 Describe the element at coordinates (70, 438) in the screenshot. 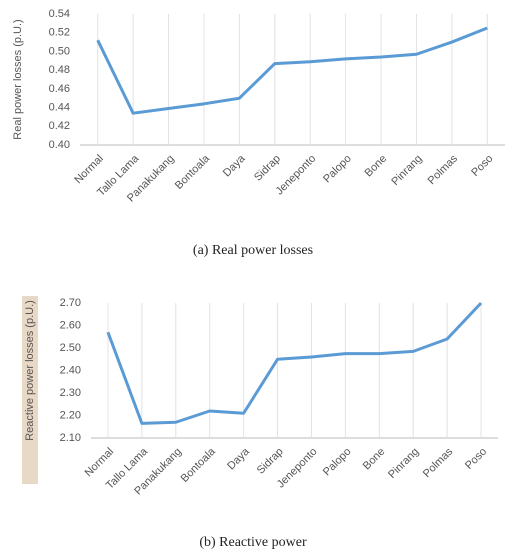

I see `y-tick-label: 2.10` at that location.